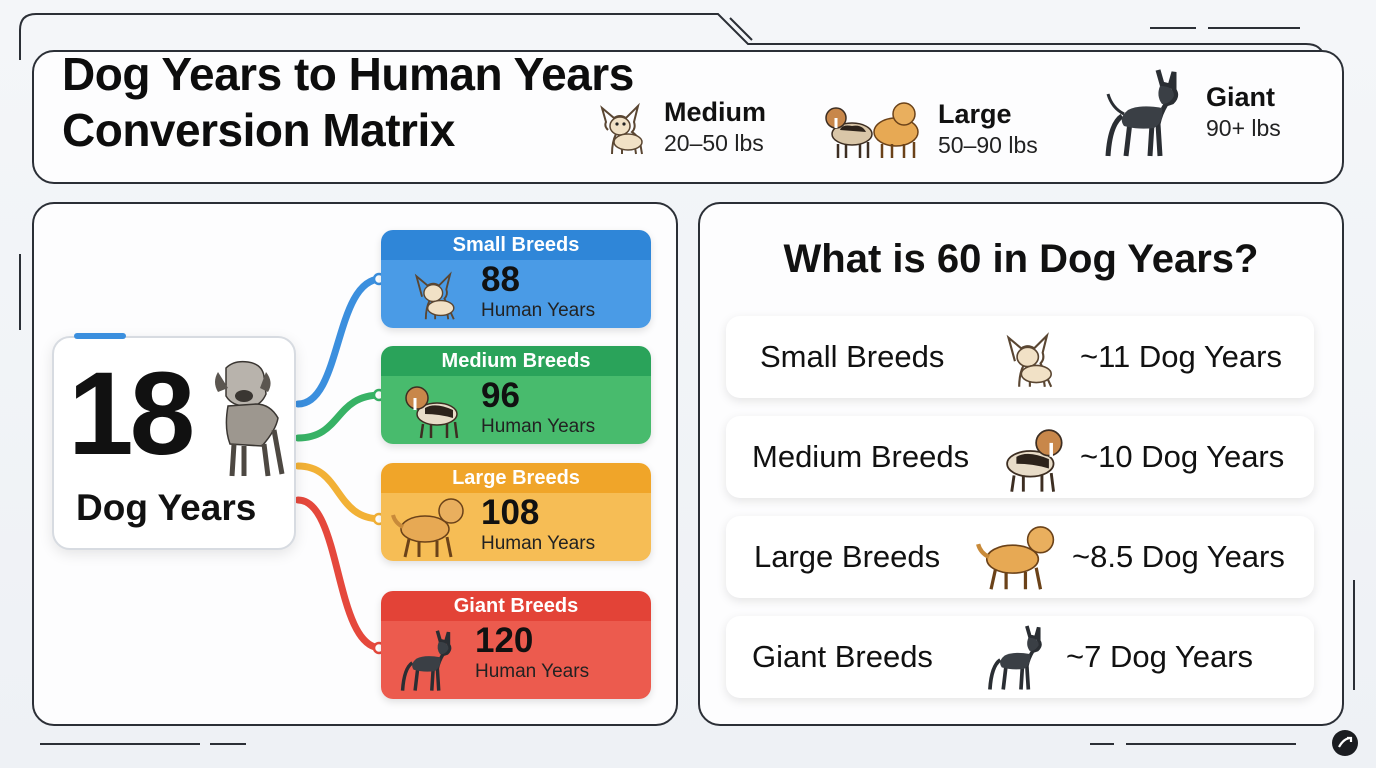  Describe the element at coordinates (250, 418) in the screenshot. I see `mastiff-icon` at that location.